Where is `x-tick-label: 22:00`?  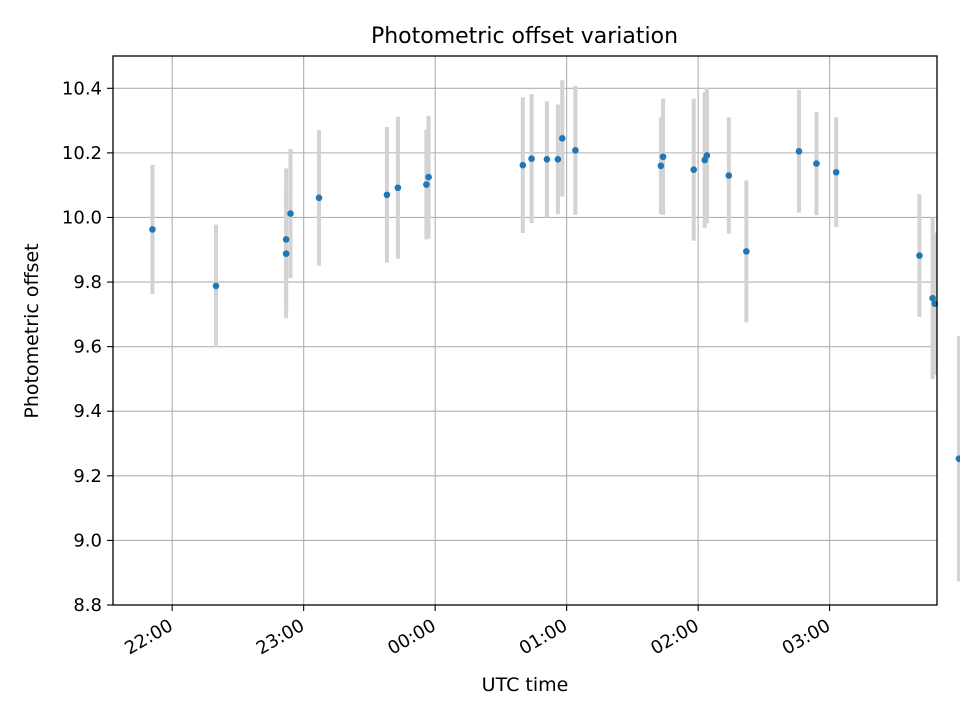 x-tick-label: 22:00 is located at coordinates (148, 637).